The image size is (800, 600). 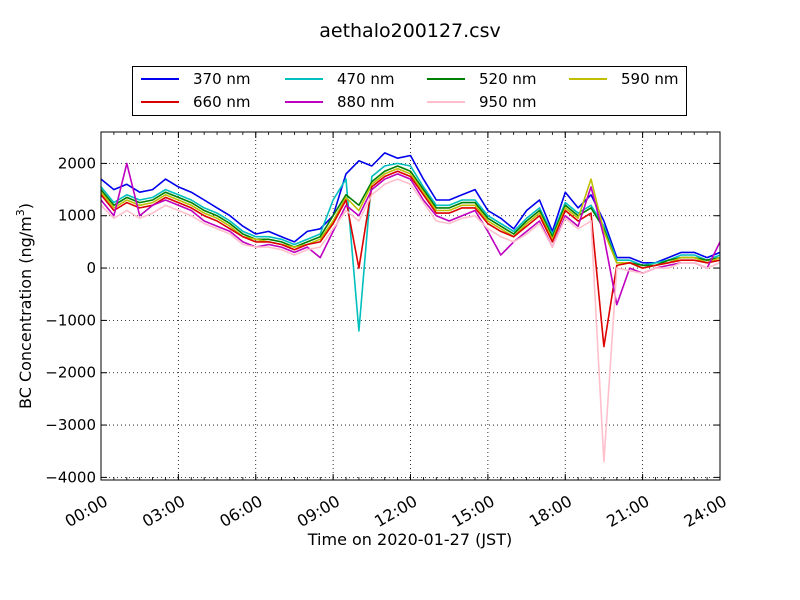 What do you see at coordinates (550, 511) in the screenshot?
I see `x-tick-label: 18:00` at bounding box center [550, 511].